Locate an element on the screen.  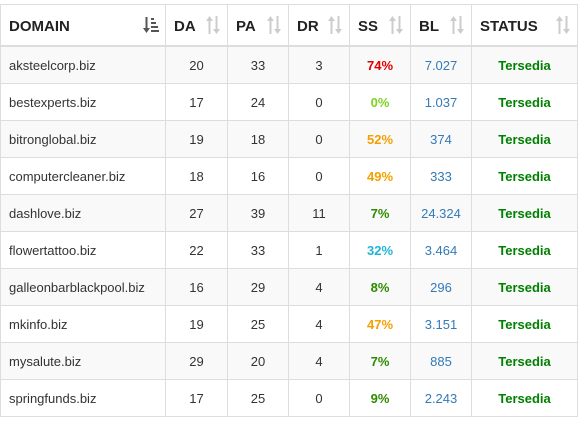
bl-link: 7.027 is located at coordinates (441, 65).